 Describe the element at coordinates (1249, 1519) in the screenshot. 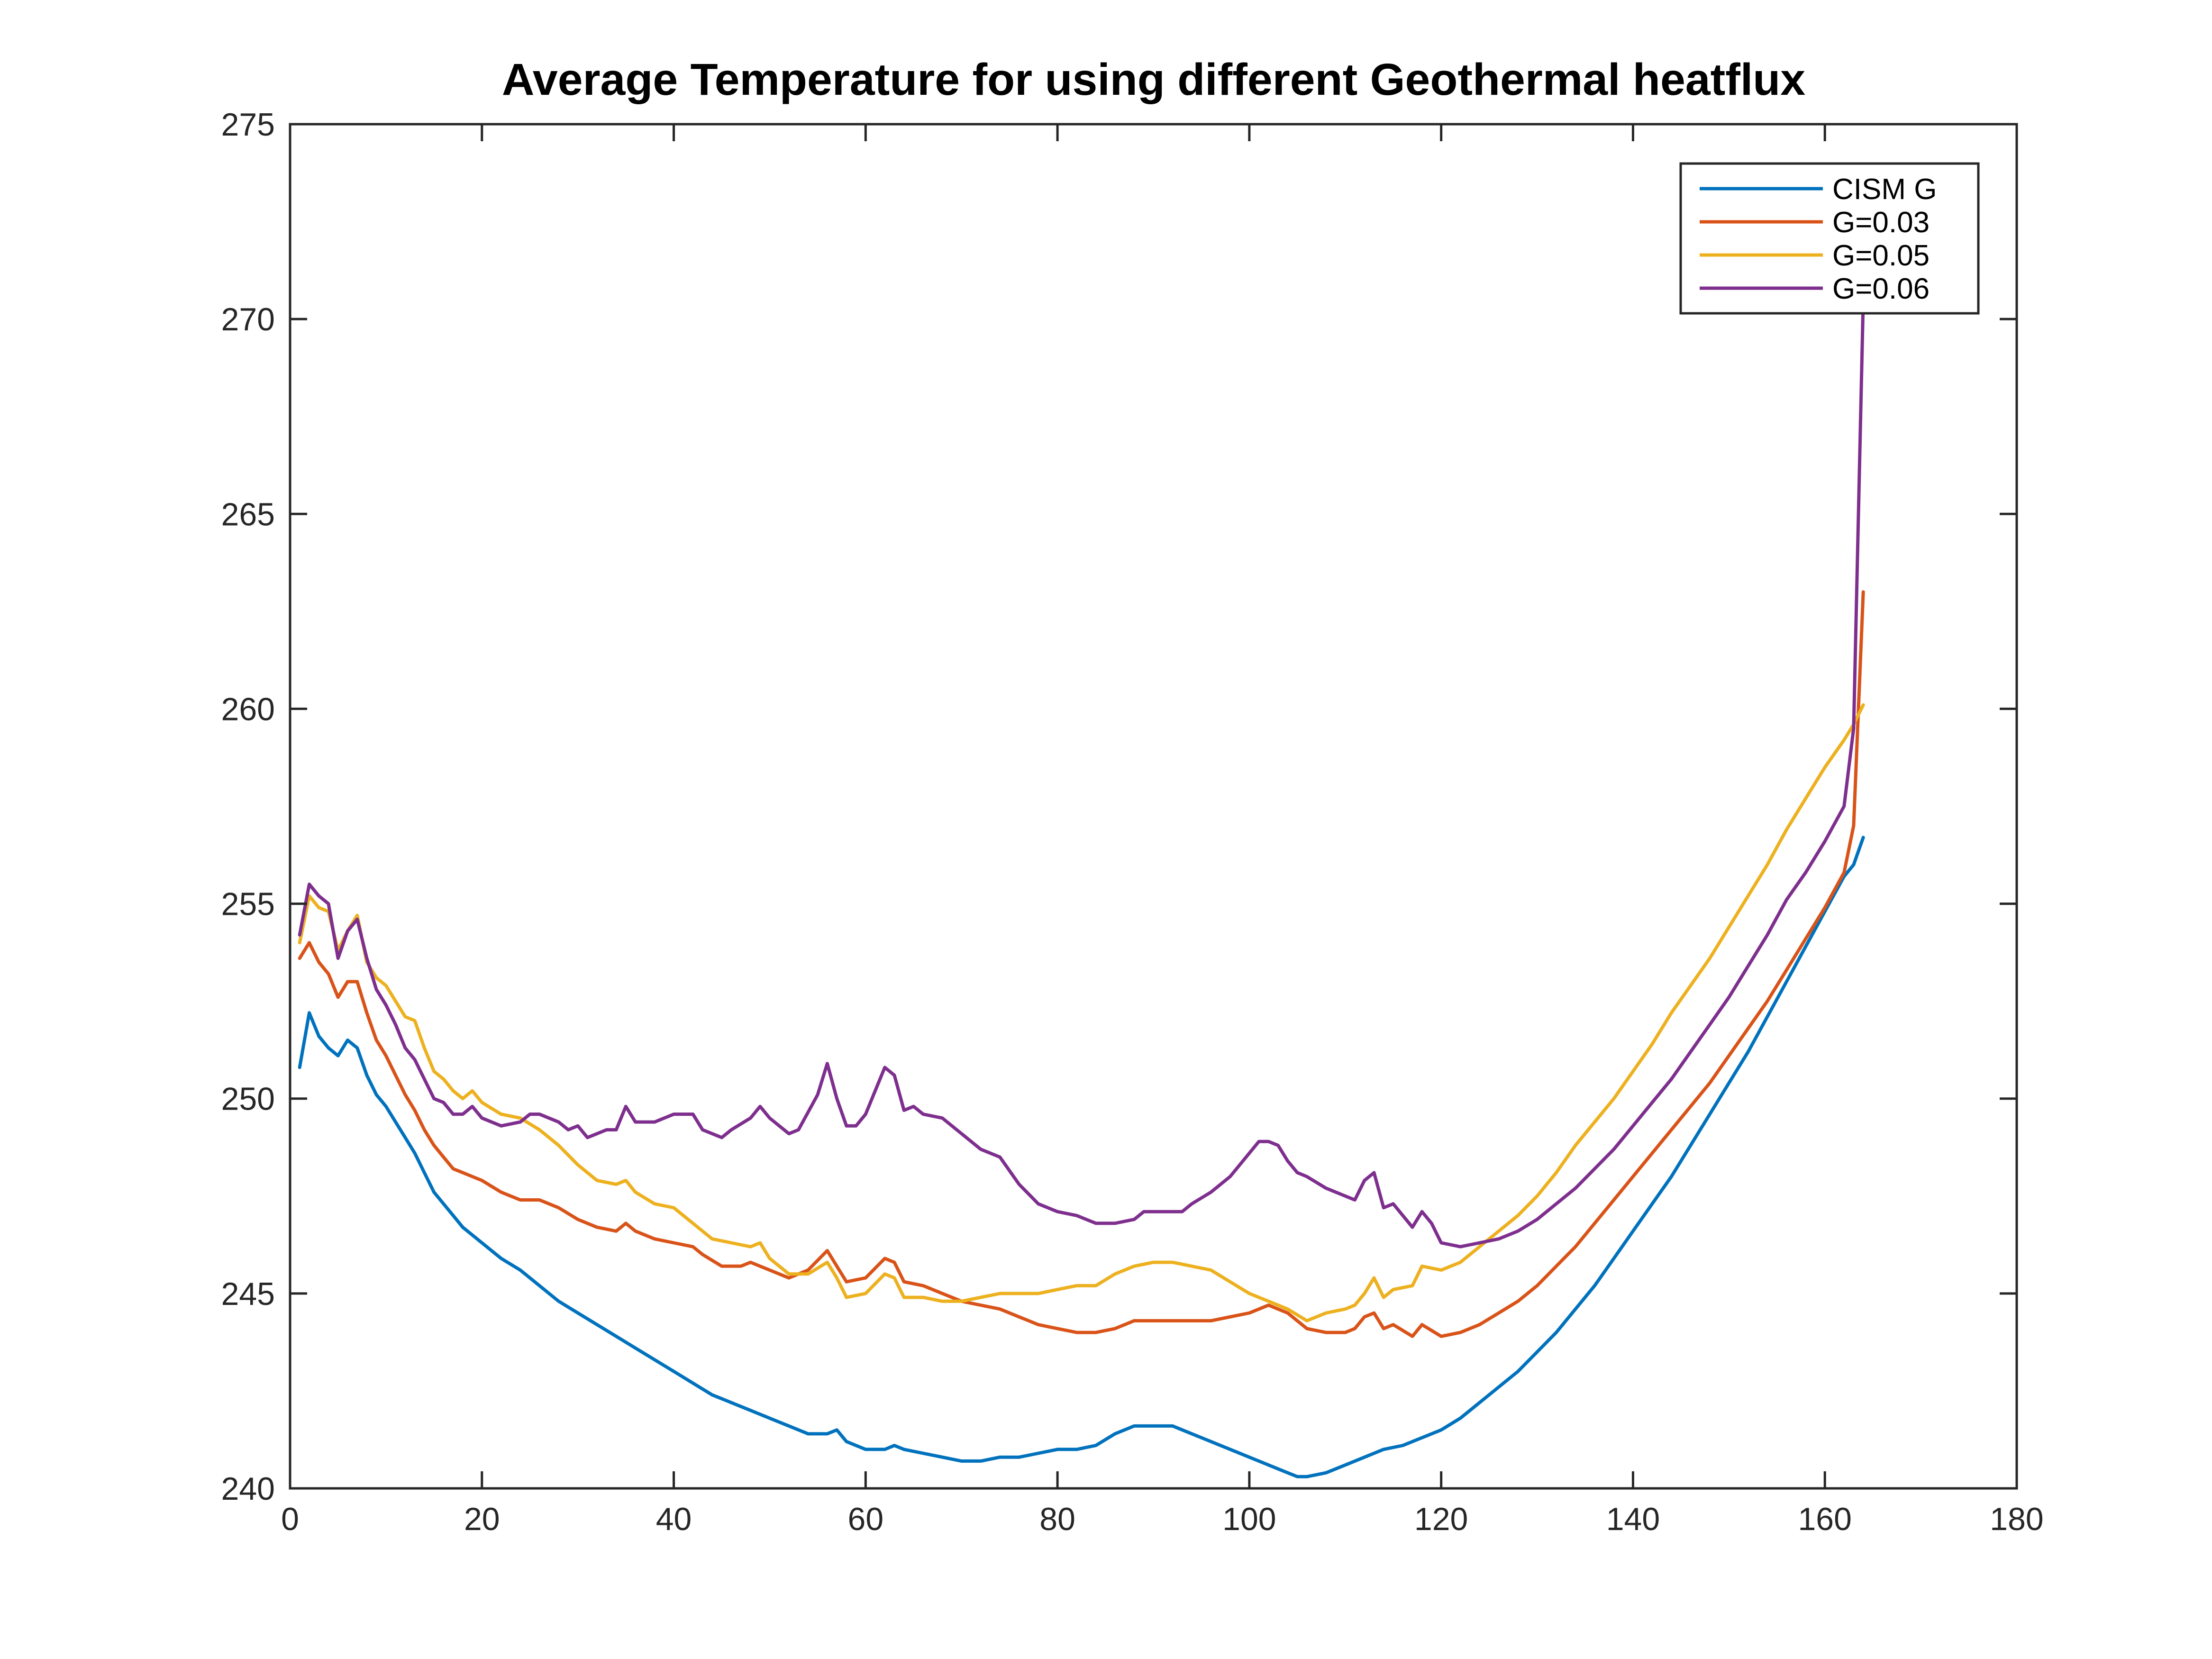

I see `x-tick-label: 100` at that location.